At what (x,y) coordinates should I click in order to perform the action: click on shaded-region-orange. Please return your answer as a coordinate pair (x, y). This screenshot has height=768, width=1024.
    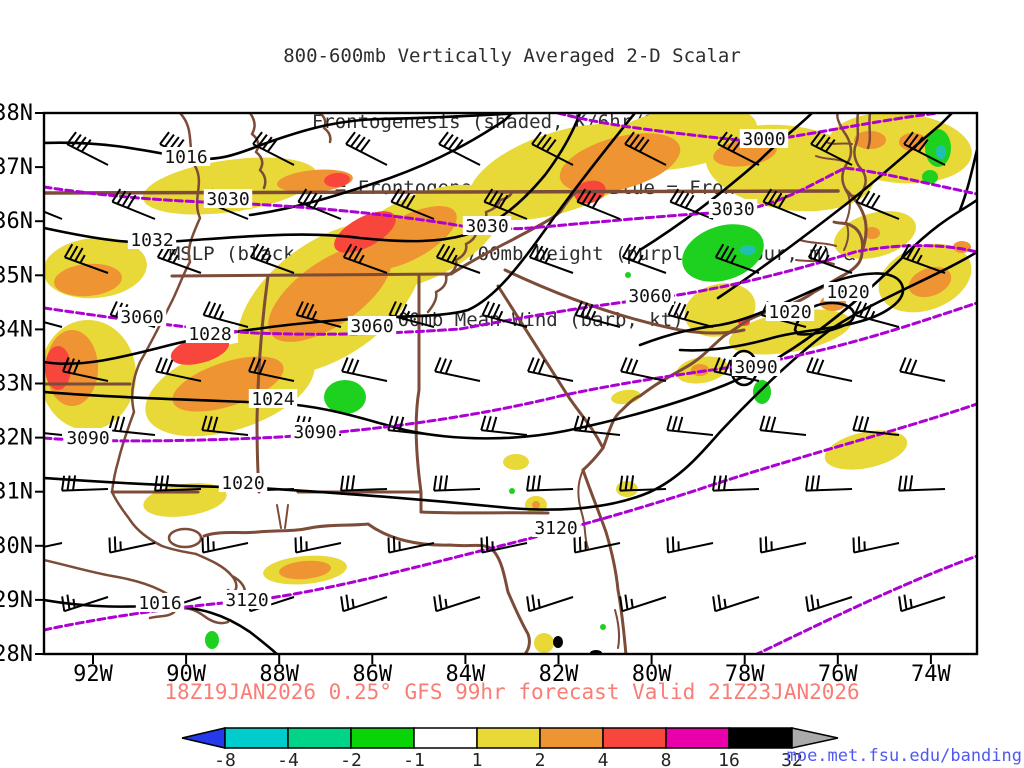
    Looking at the image, I should click on (305, 570).